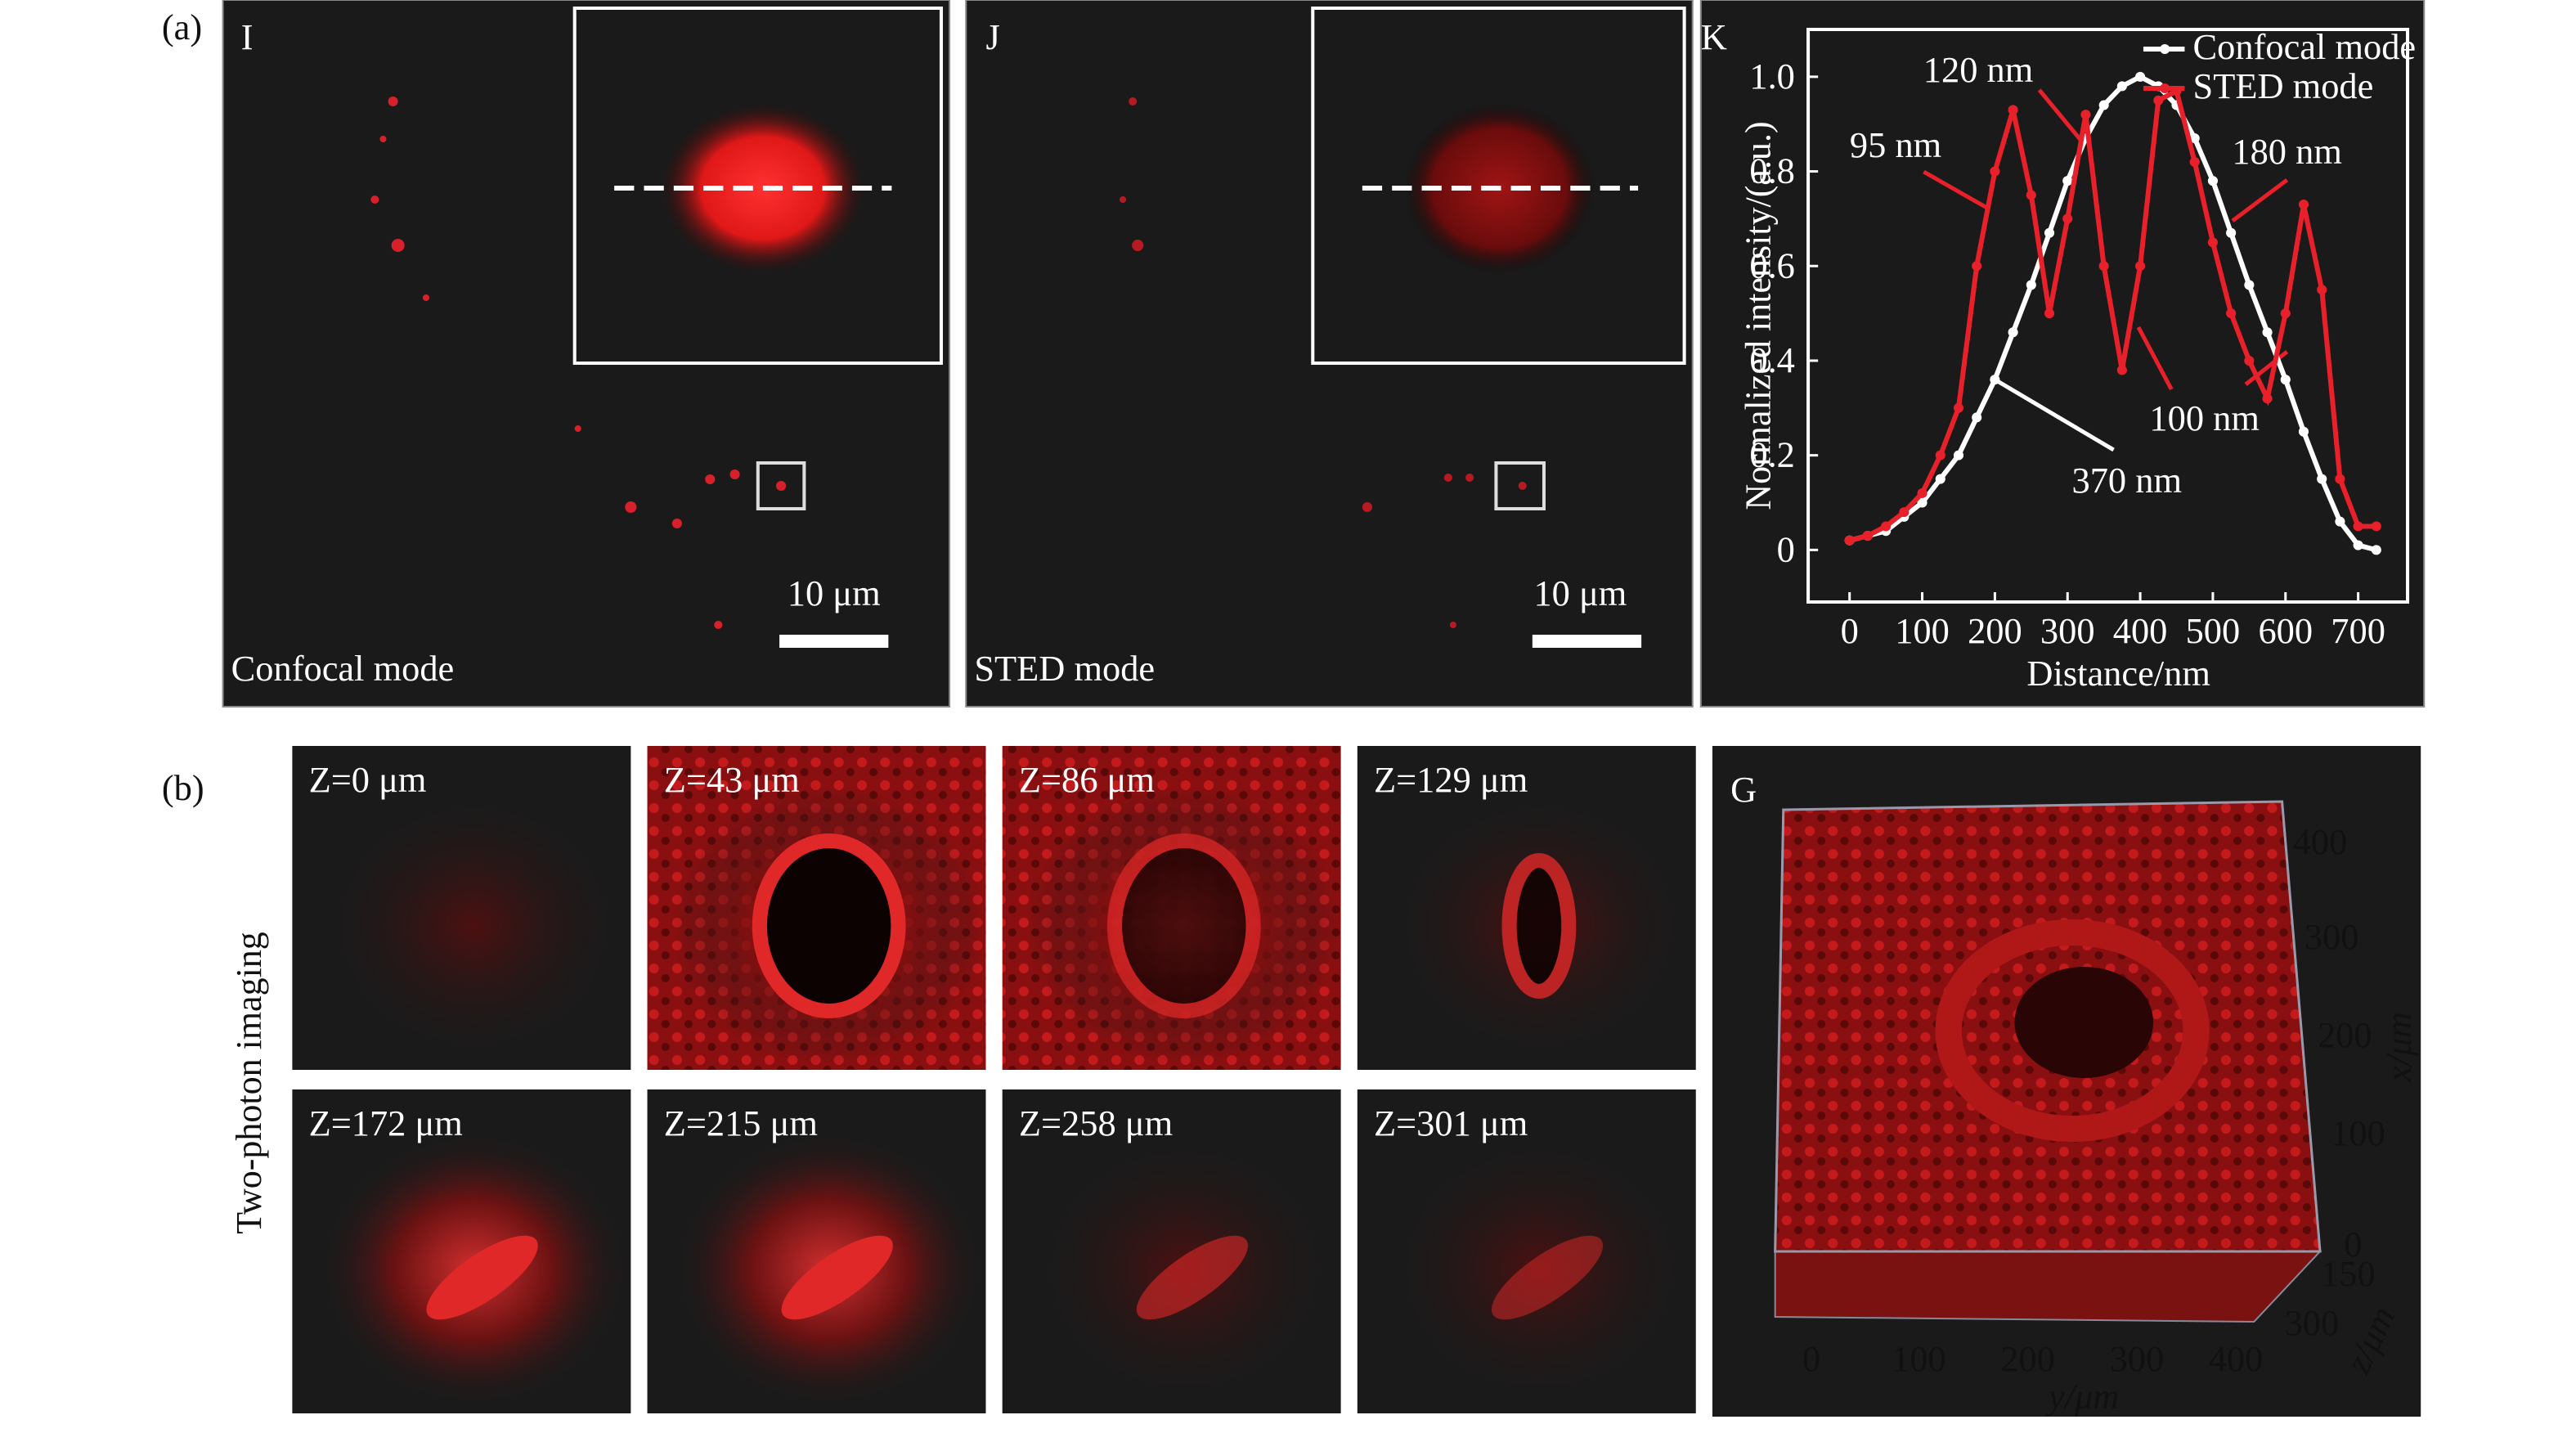  I want to click on panel-letter: J, so click(992, 37).